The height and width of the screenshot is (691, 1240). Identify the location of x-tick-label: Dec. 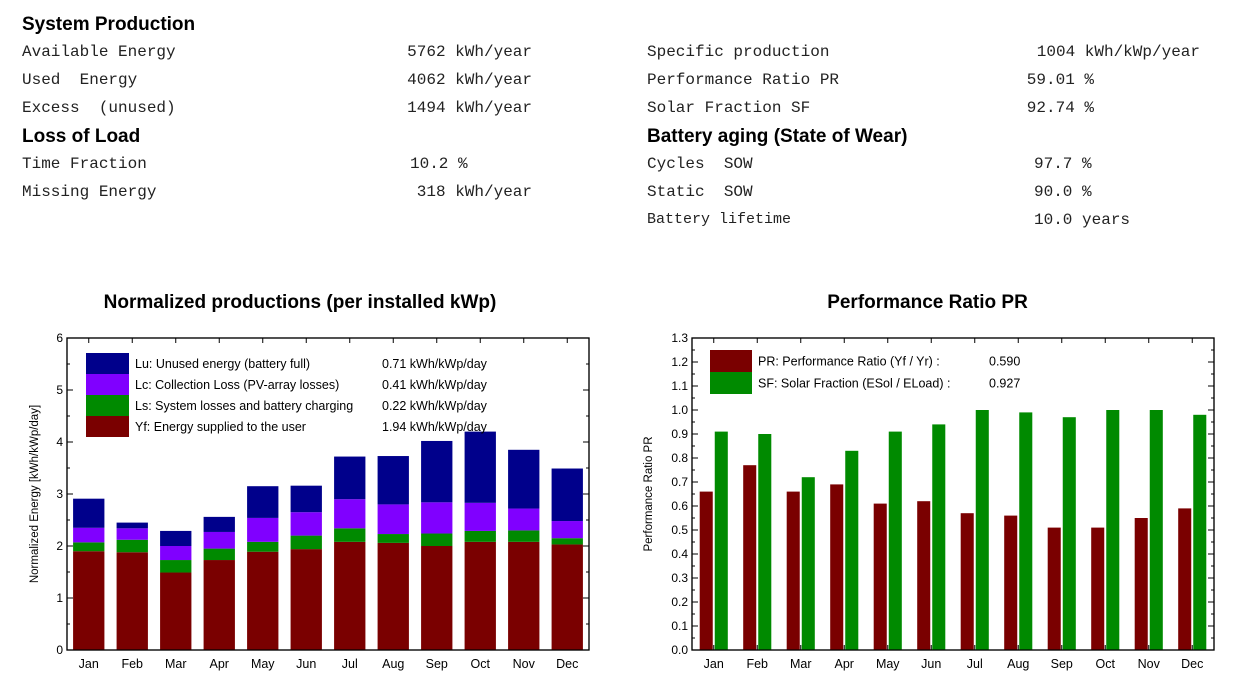
(1192, 664).